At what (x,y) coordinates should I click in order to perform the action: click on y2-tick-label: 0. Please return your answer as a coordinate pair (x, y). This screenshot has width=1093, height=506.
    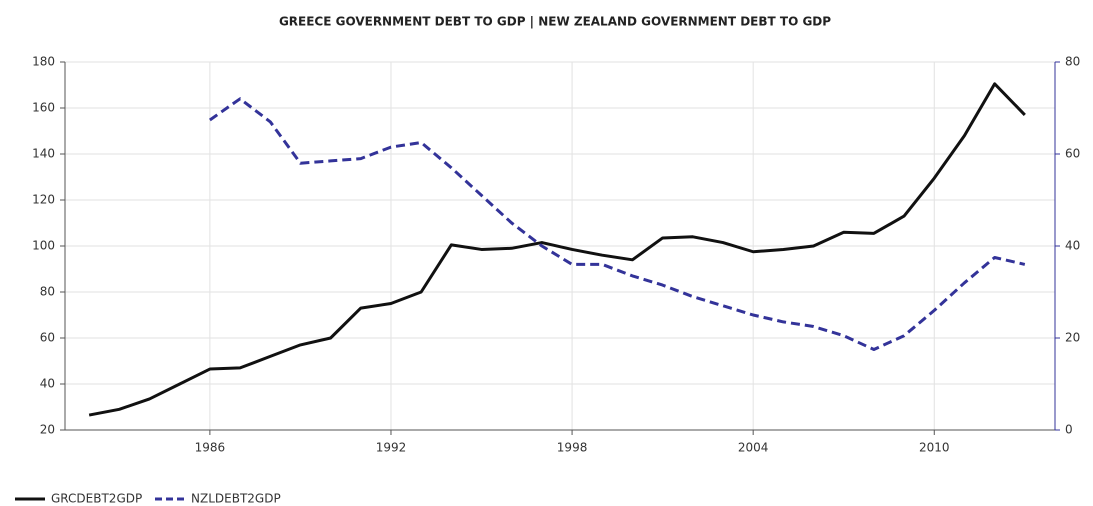
    Looking at the image, I should click on (1069, 430).